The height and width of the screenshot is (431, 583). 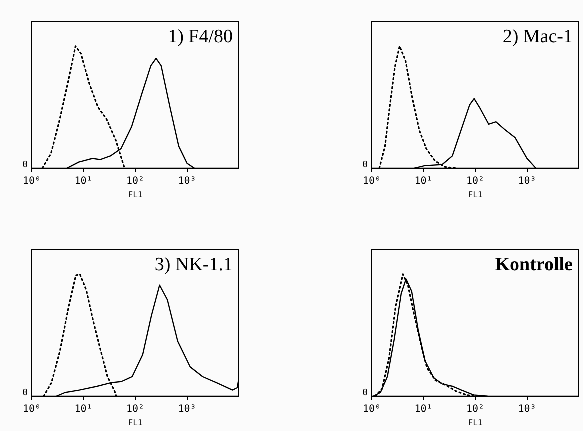 What do you see at coordinates (534, 265) in the screenshot?
I see `chart-title: Kontrolle` at bounding box center [534, 265].